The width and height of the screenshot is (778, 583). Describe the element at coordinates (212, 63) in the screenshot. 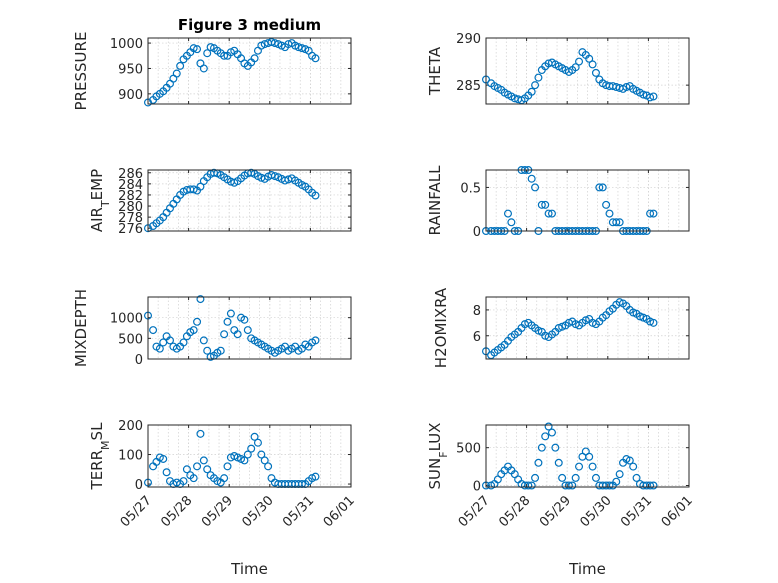

I see `subplot-pressure: 900 950 1000 PRESSURE Figure 3 medium` at that location.